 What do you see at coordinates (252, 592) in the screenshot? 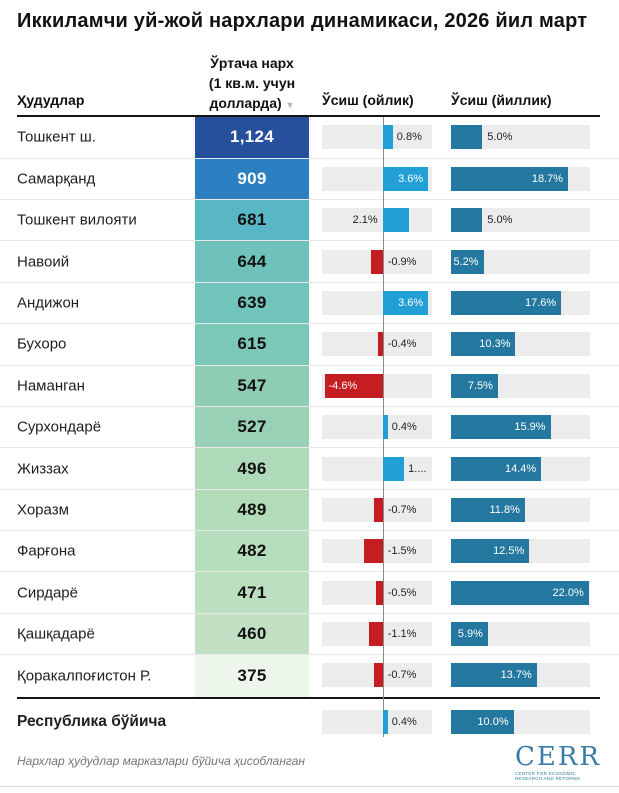
I see `price-value: 471` at bounding box center [252, 592].